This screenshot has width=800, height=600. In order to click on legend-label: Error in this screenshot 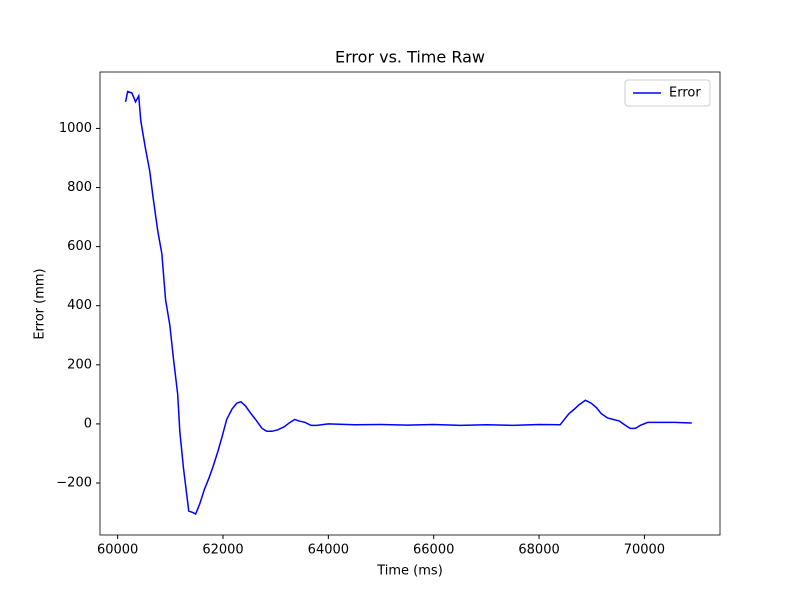, I will do `click(685, 93)`.